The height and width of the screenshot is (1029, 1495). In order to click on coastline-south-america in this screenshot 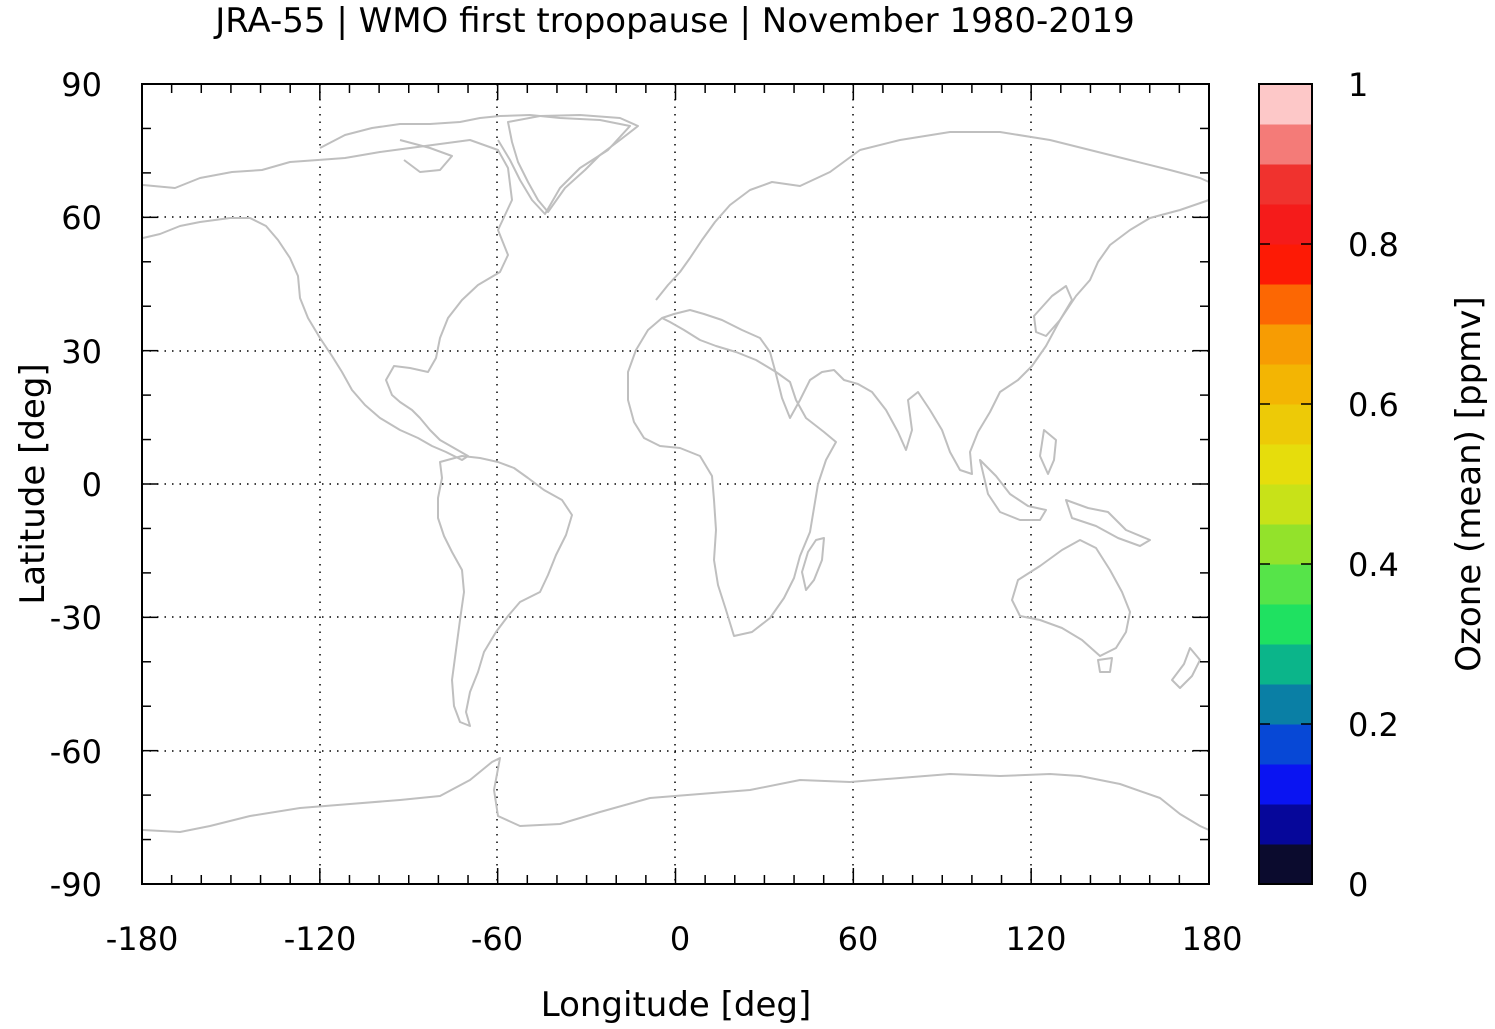, I will do `click(505, 591)`.